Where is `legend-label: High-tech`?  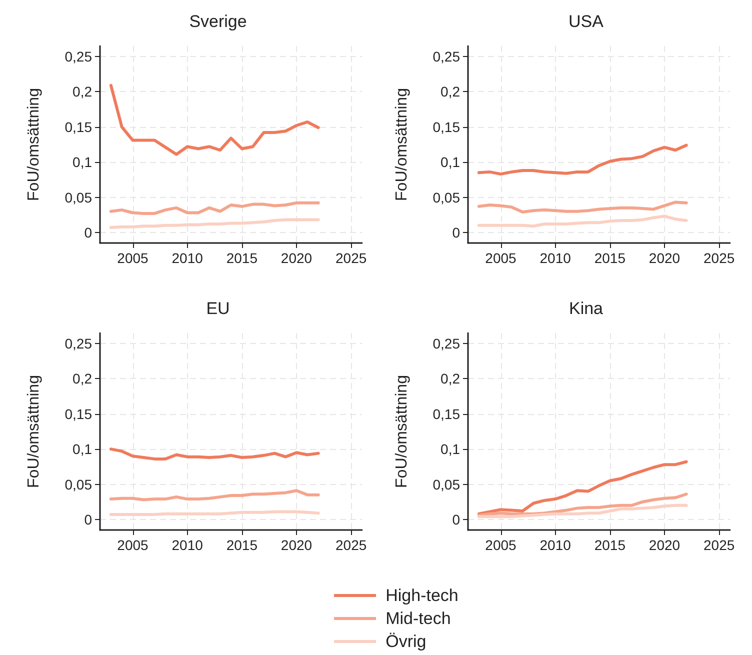
legend-label: High-tech is located at coordinates (422, 596).